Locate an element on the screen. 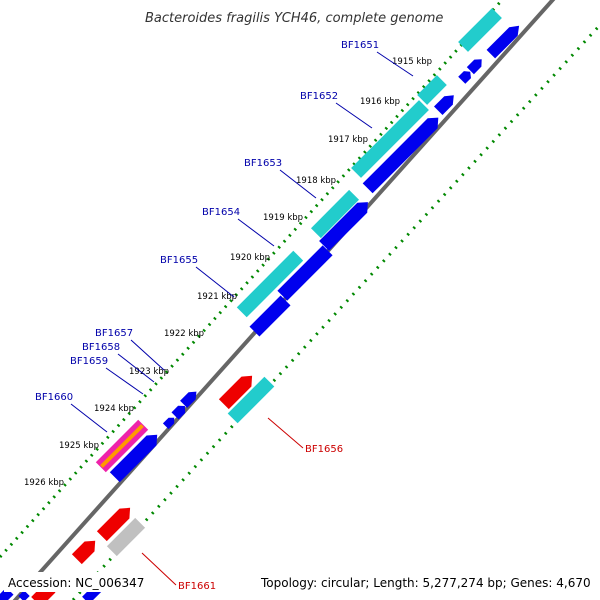 The image size is (600, 600). kbp-tick-label: 1922 kbp is located at coordinates (184, 334).